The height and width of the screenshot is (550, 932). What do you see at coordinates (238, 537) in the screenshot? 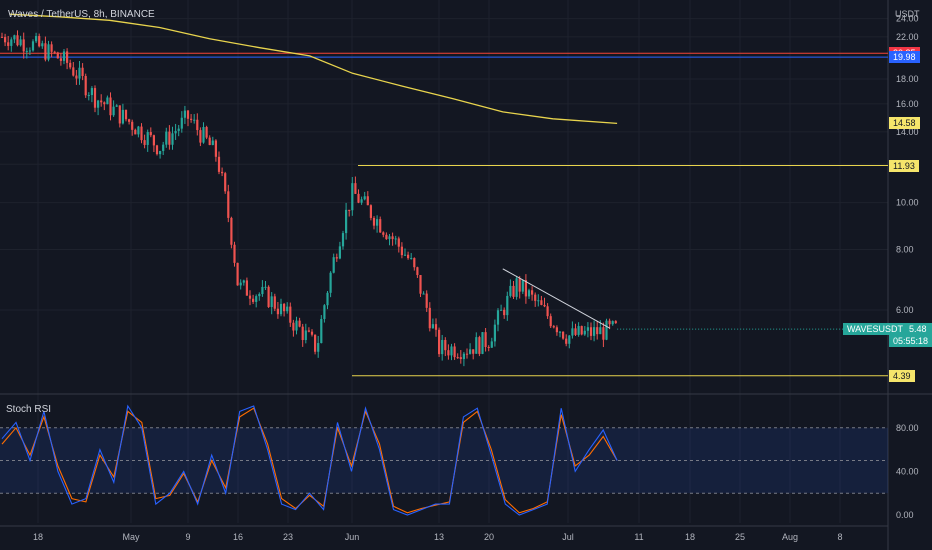
I see `time-tick-label: 16` at bounding box center [238, 537].